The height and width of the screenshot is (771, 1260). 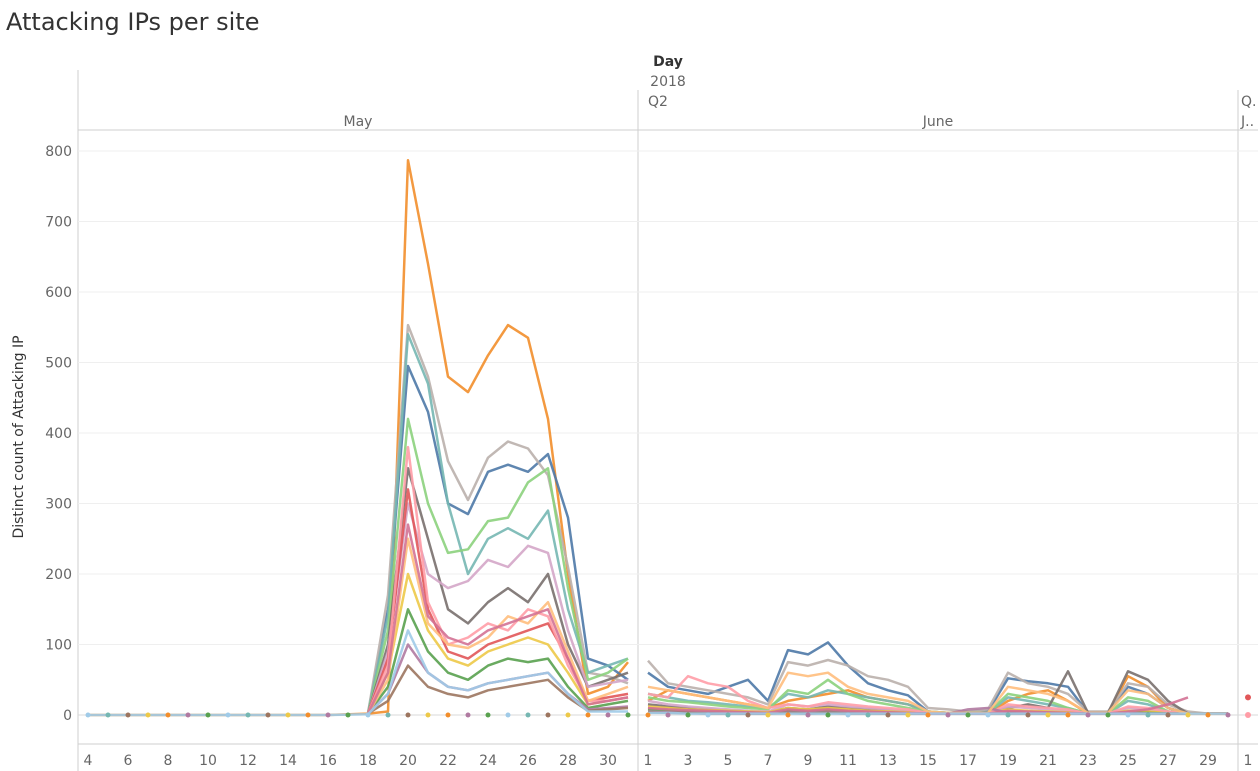 I want to click on header-month-june: June, so click(x=938, y=122).